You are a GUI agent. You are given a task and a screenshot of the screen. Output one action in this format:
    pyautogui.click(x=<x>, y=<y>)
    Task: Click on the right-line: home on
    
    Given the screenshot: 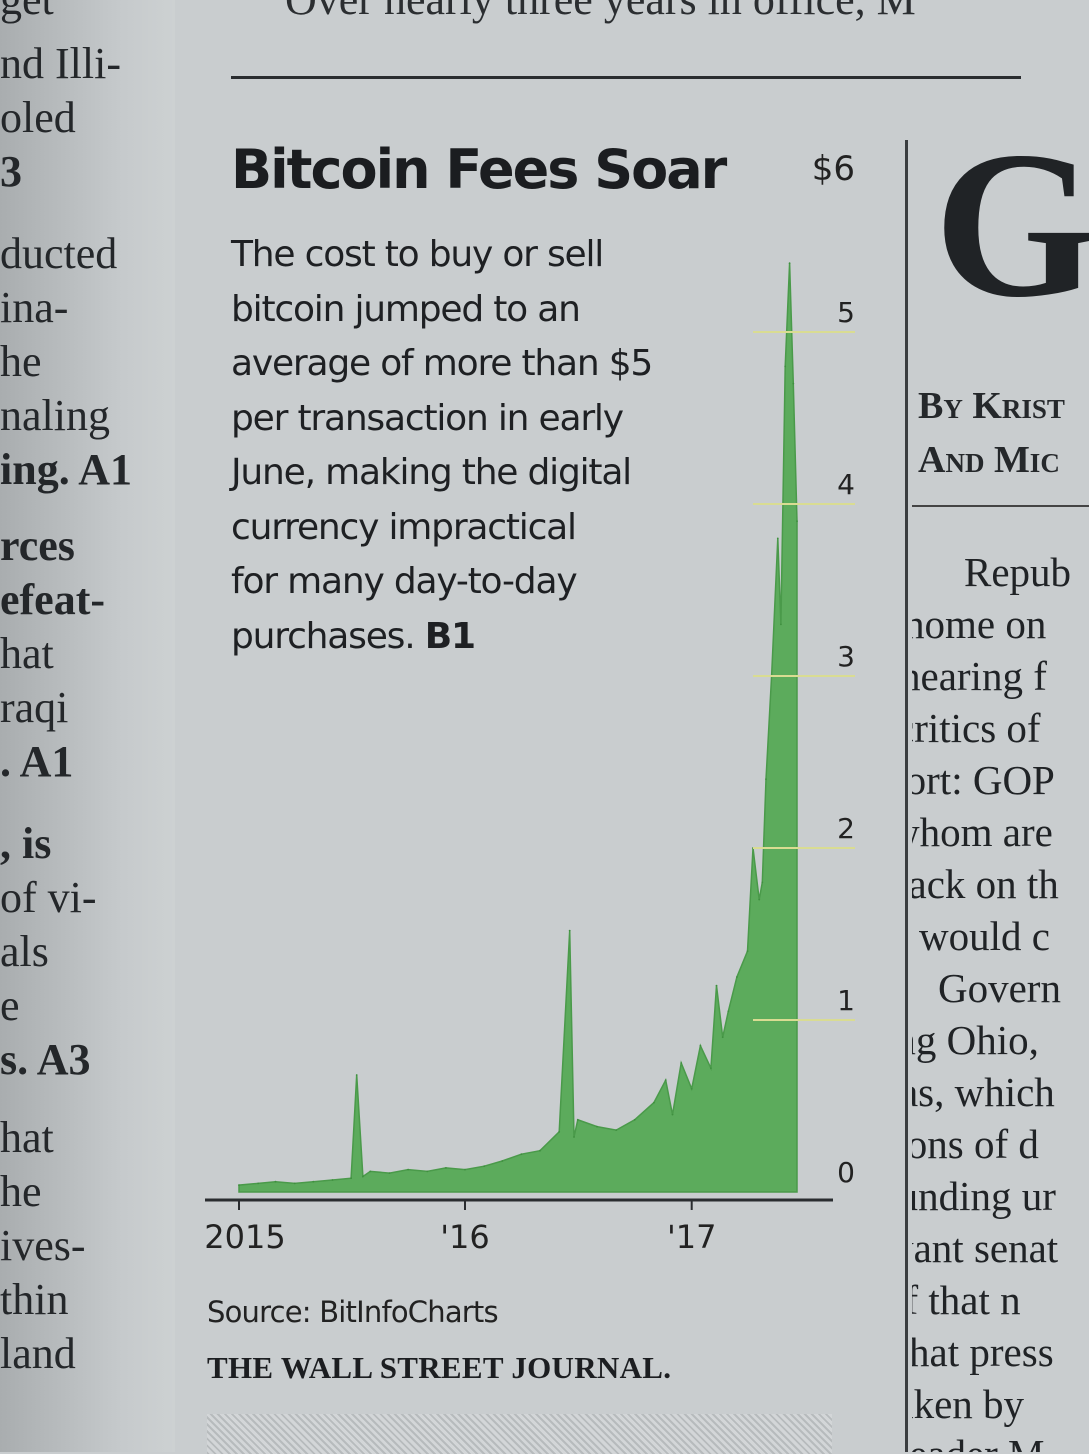 What is the action you would take?
    pyautogui.click(x=979, y=624)
    